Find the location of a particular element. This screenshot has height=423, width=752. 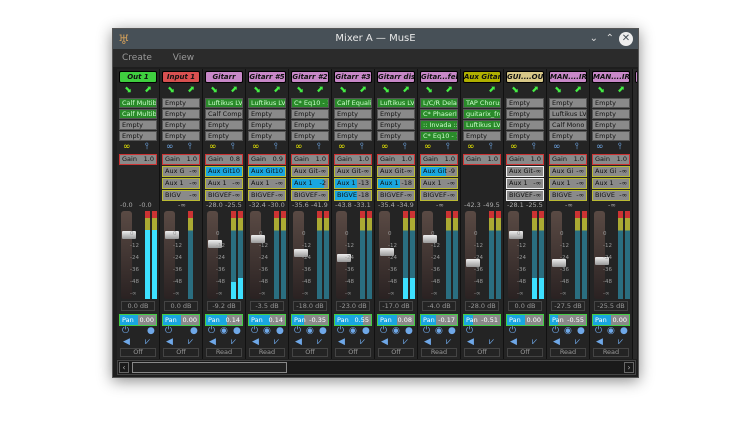

peak-readout: -30.0 is located at coordinates (276, 205).